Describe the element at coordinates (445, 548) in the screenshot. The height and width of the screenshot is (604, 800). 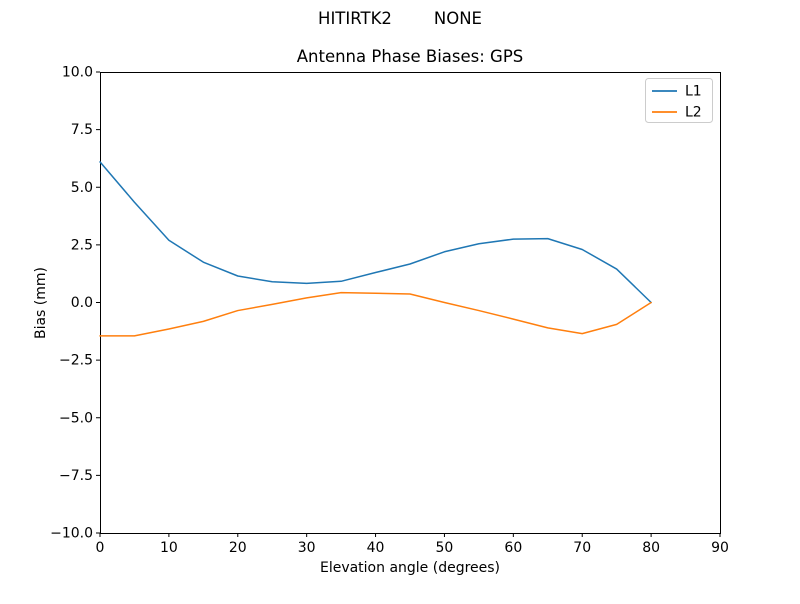
I see `x-tick-label: 50` at that location.